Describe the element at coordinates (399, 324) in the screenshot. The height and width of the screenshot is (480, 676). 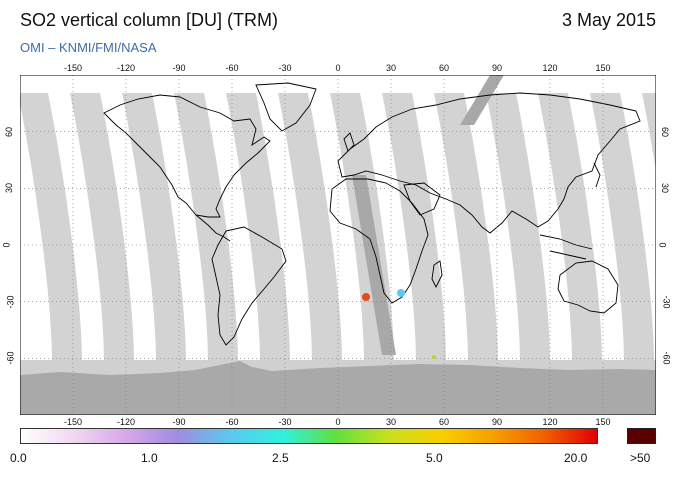
I see `so2-hotspots` at that location.